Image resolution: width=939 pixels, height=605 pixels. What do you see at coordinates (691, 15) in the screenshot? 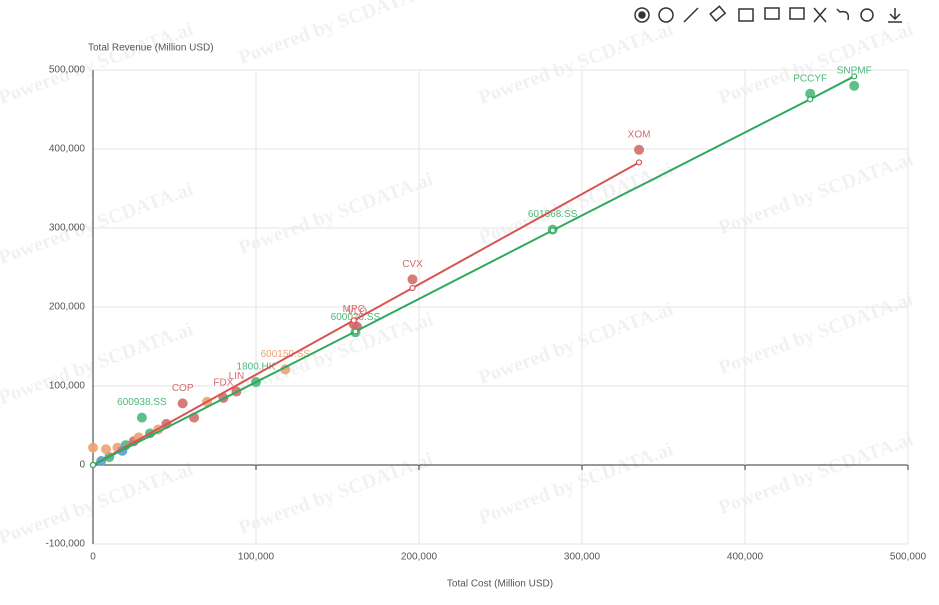
I see `tool-line` at bounding box center [691, 15].